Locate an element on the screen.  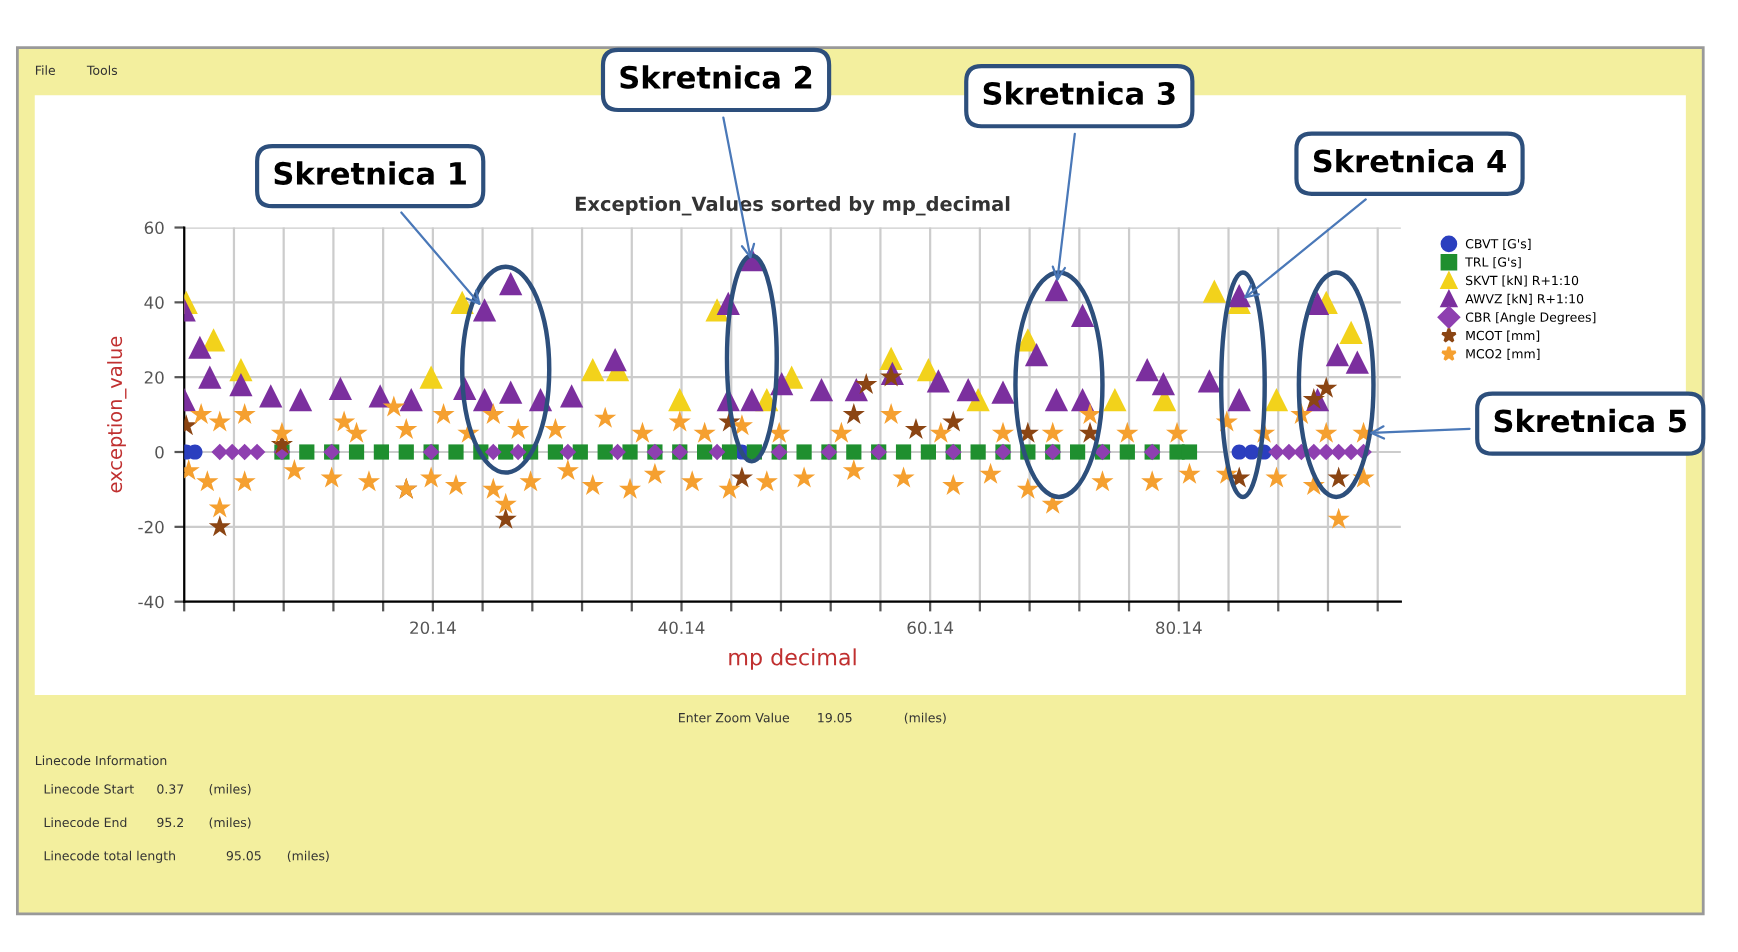
annotation: Skretnica 4 is located at coordinates (1409, 160).